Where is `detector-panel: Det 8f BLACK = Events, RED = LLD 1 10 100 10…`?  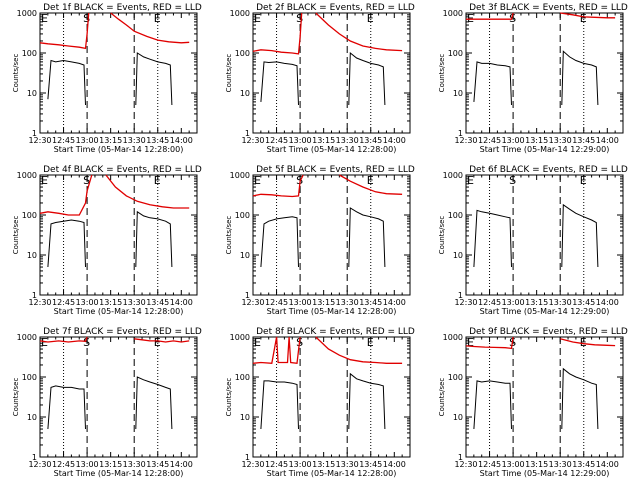 detector-panel: Det 8f BLACK = Events, RED = LLD 1 10 100 10… is located at coordinates (320, 402).